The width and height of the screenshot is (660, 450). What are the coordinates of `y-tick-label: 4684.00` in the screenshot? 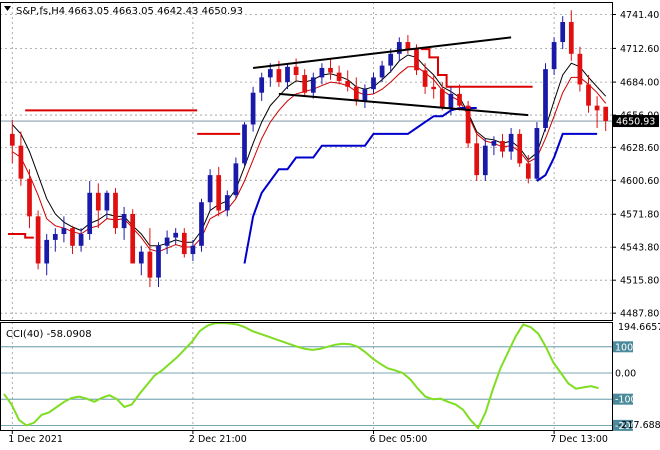 It's located at (639, 83).